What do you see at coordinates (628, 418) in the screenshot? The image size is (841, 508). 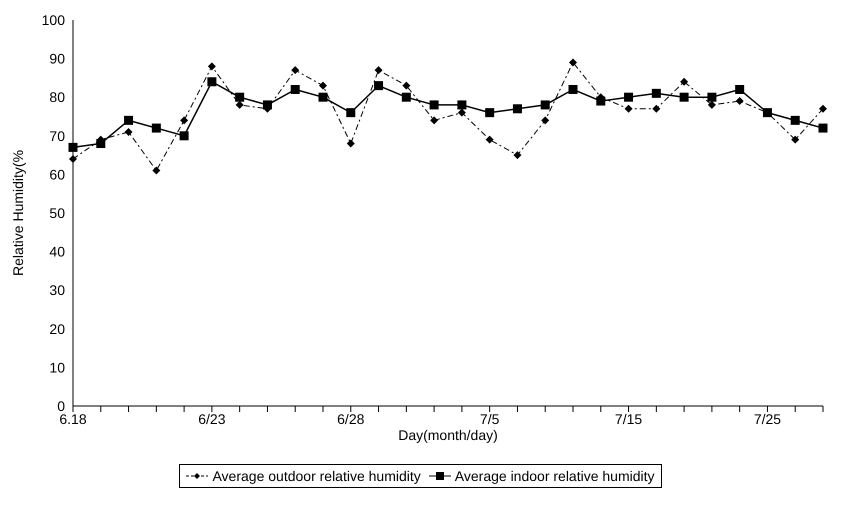 I see `x-tick-label: 7/15` at bounding box center [628, 418].